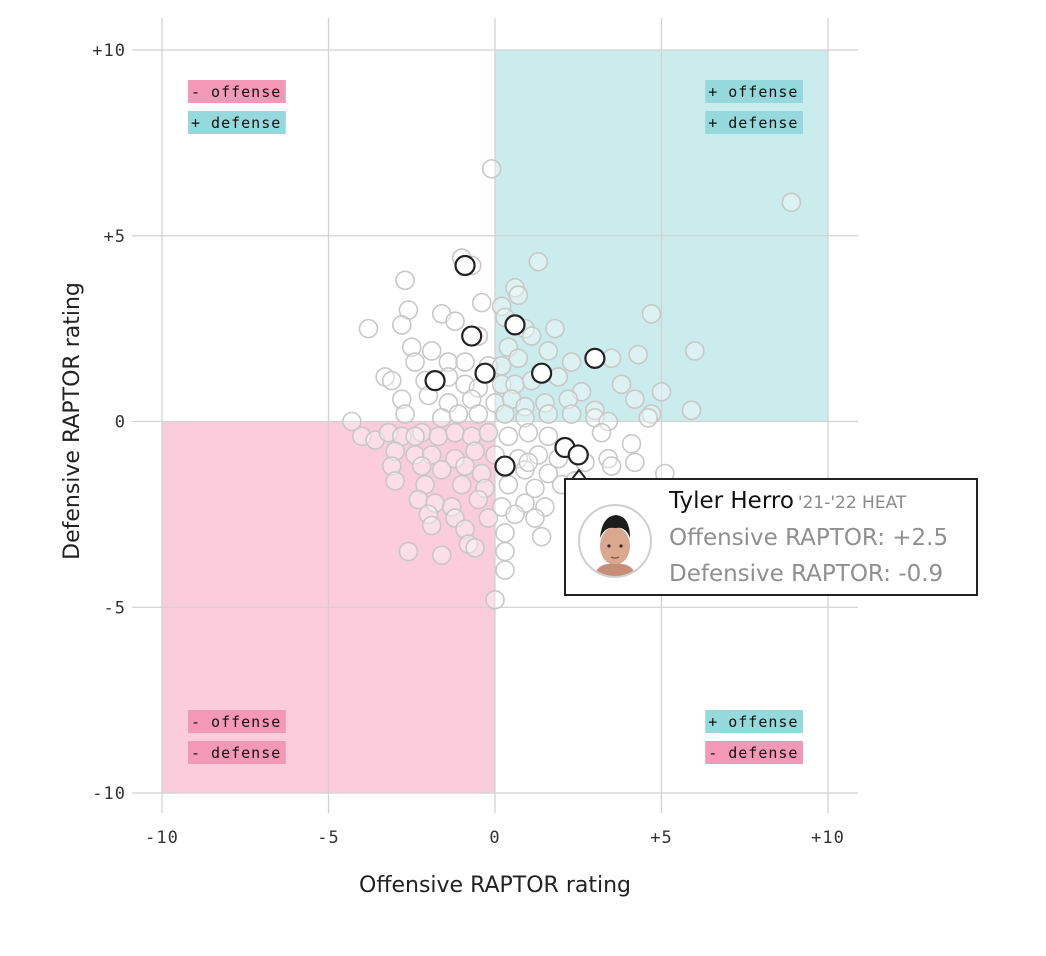  What do you see at coordinates (809, 538) in the screenshot?
I see `offensive-raptor-value: Offensive RAPTOR: +2.5` at bounding box center [809, 538].